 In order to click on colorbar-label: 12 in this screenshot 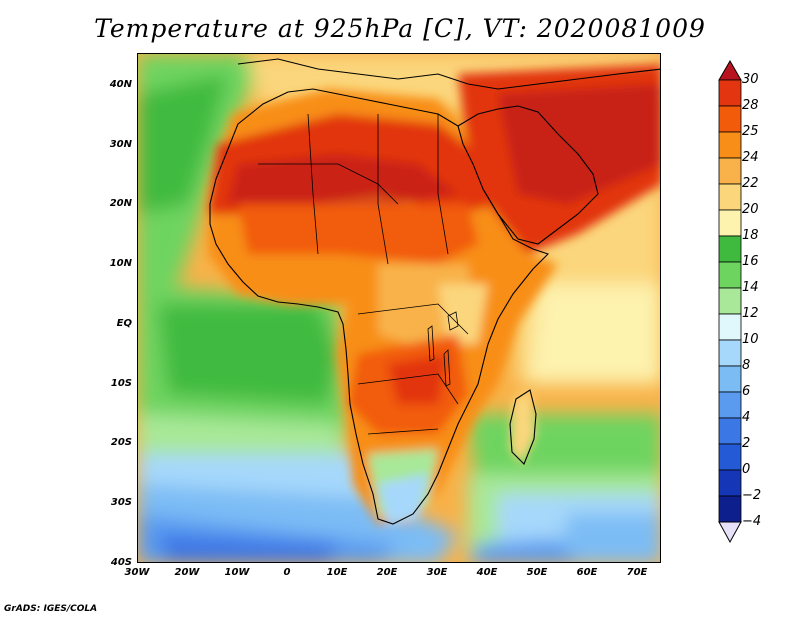, I will do `click(750, 313)`.